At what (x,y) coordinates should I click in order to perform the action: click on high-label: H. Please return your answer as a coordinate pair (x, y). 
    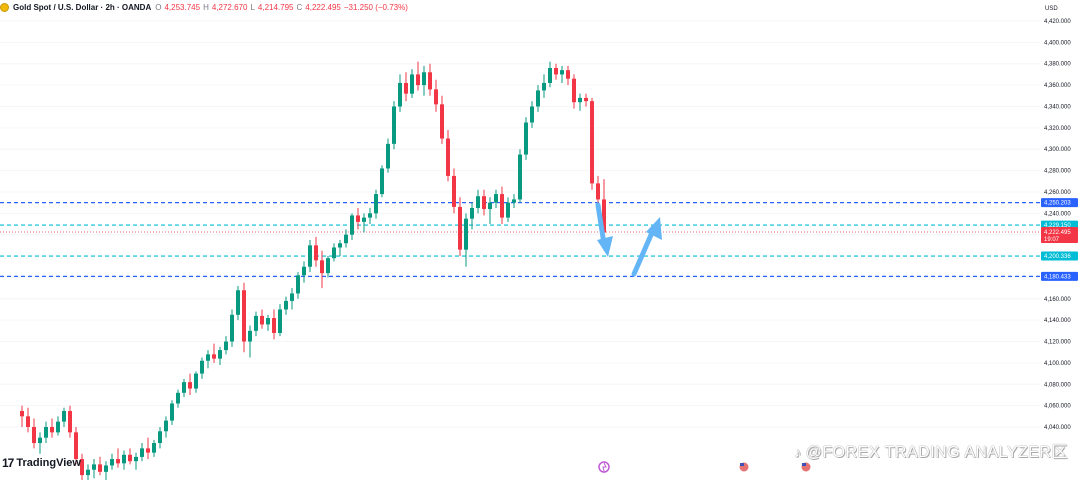
    Looking at the image, I should click on (206, 7).